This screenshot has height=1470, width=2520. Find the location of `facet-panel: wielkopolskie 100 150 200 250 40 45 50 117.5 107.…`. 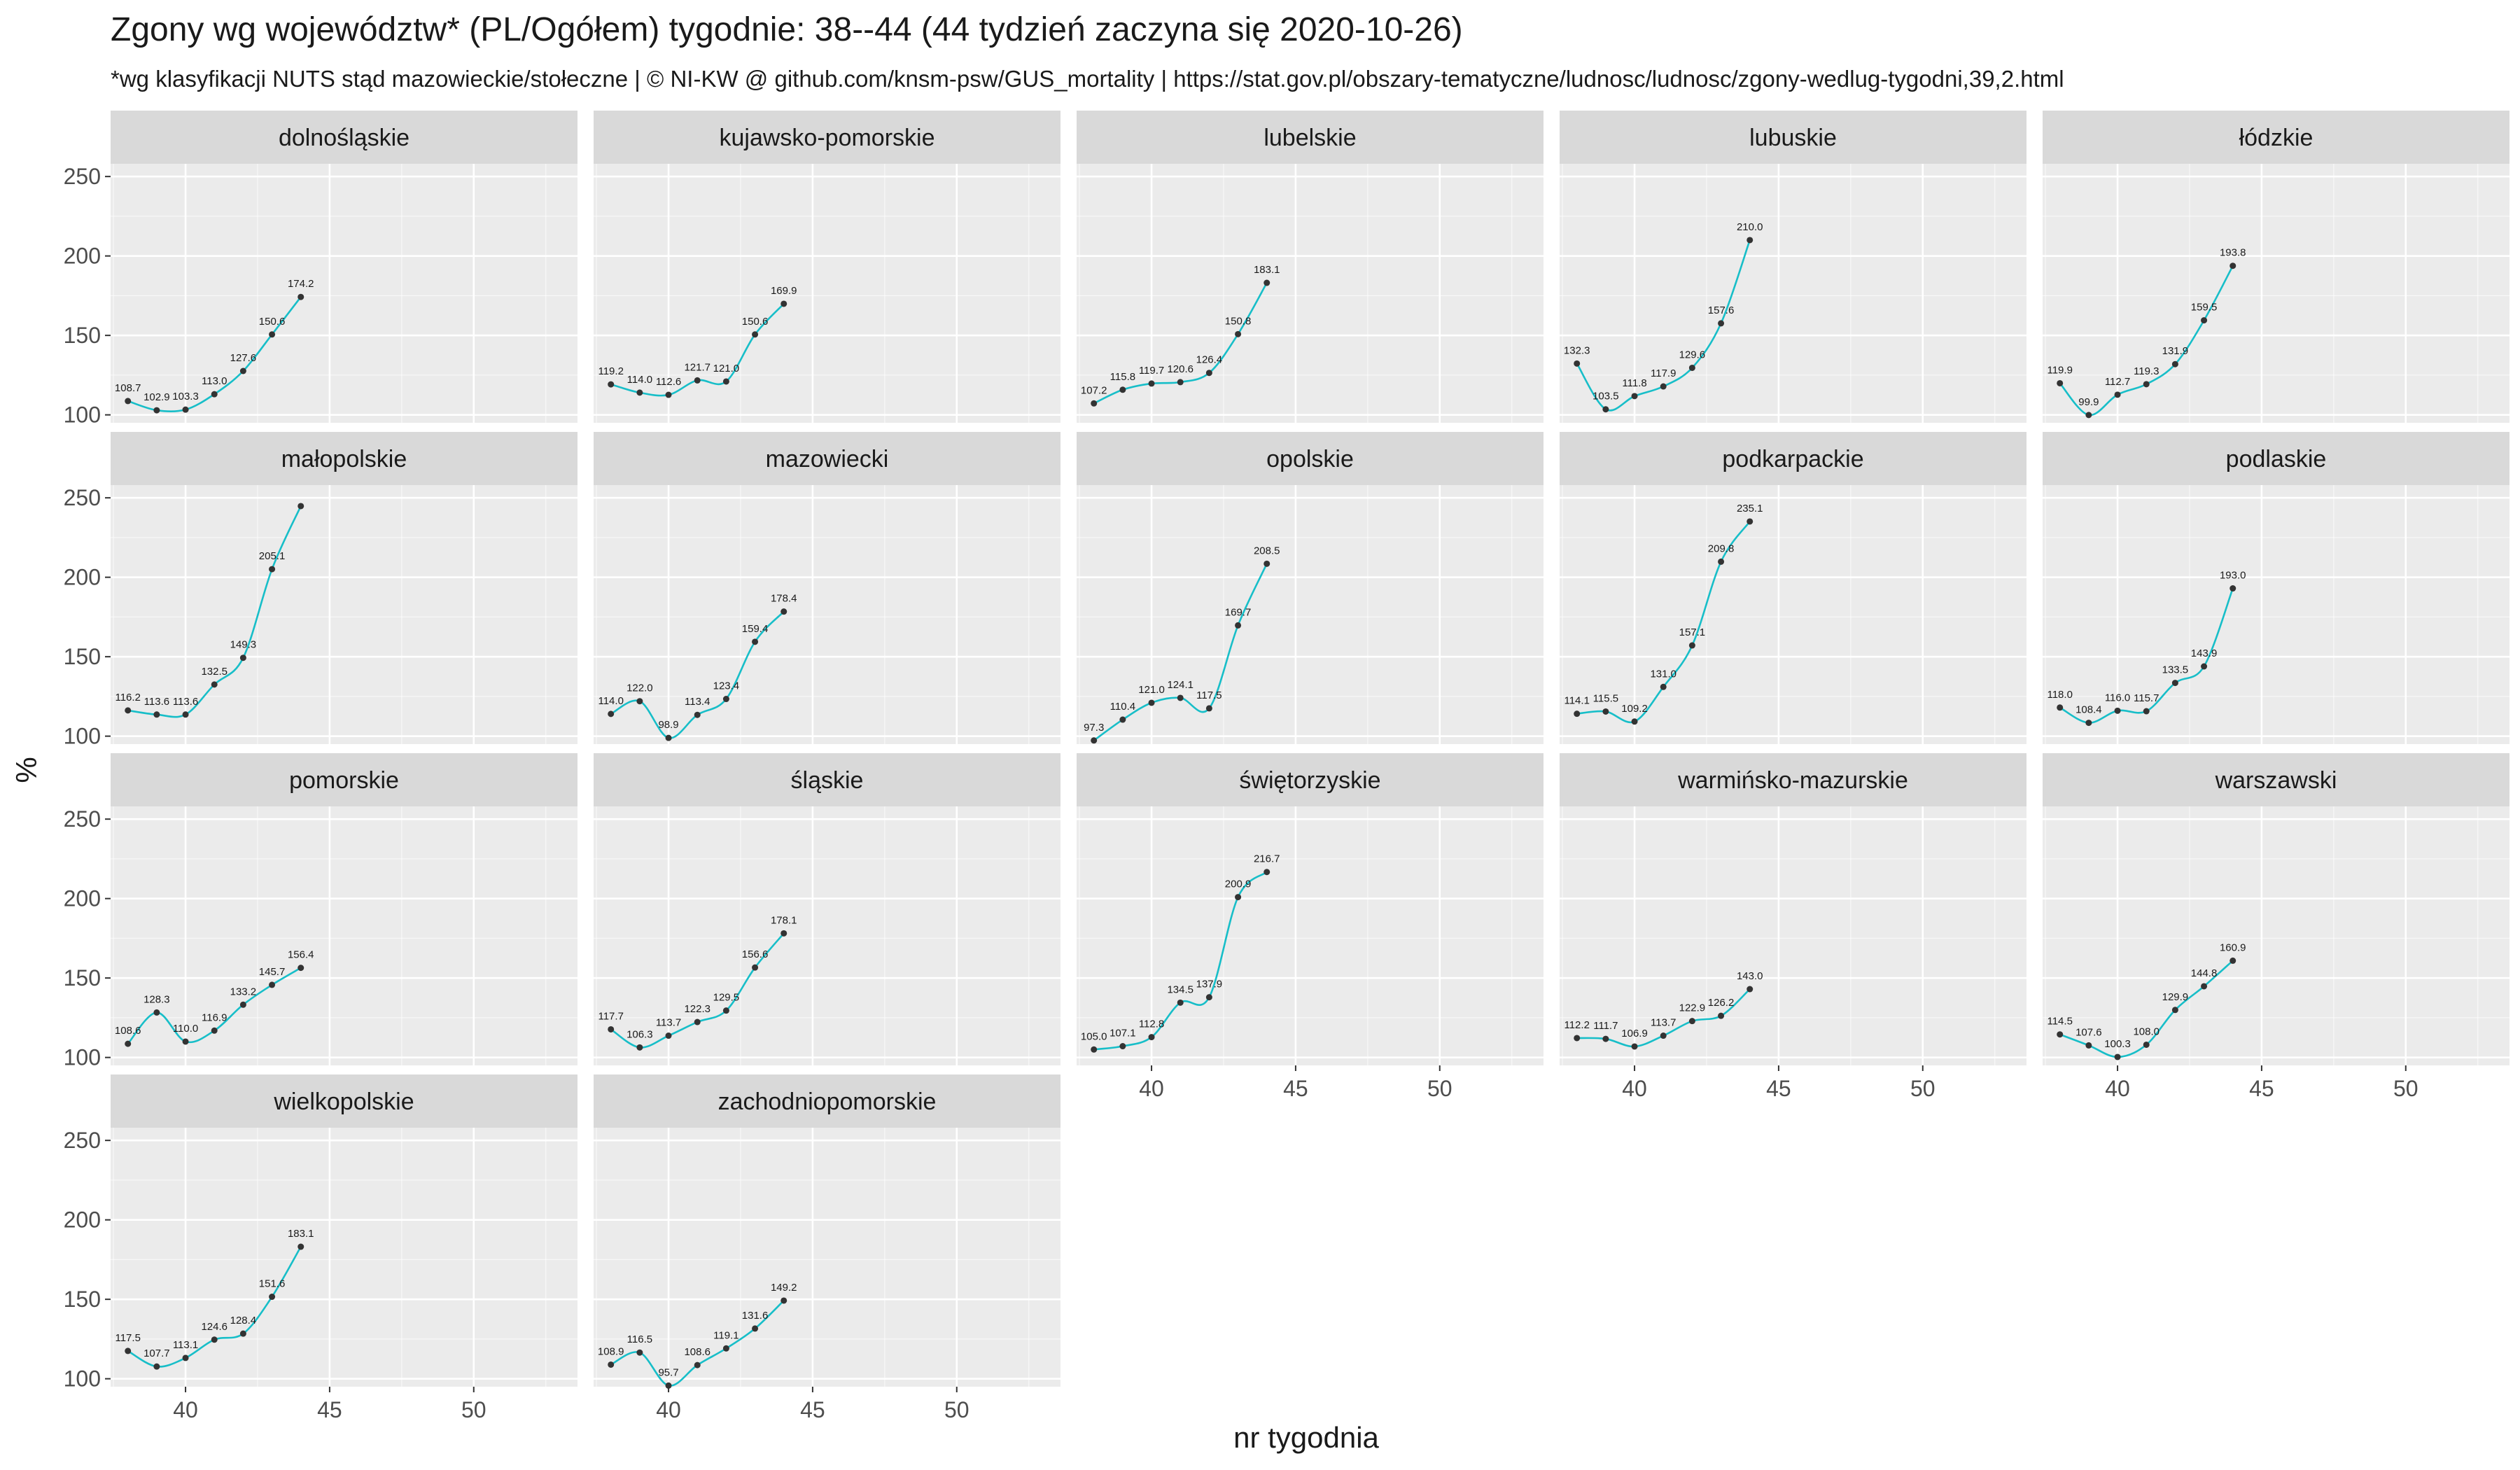

facet-panel: wielkopolskie 100 150 200 250 40 45 50 117.5 107.… is located at coordinates (321, 1248).